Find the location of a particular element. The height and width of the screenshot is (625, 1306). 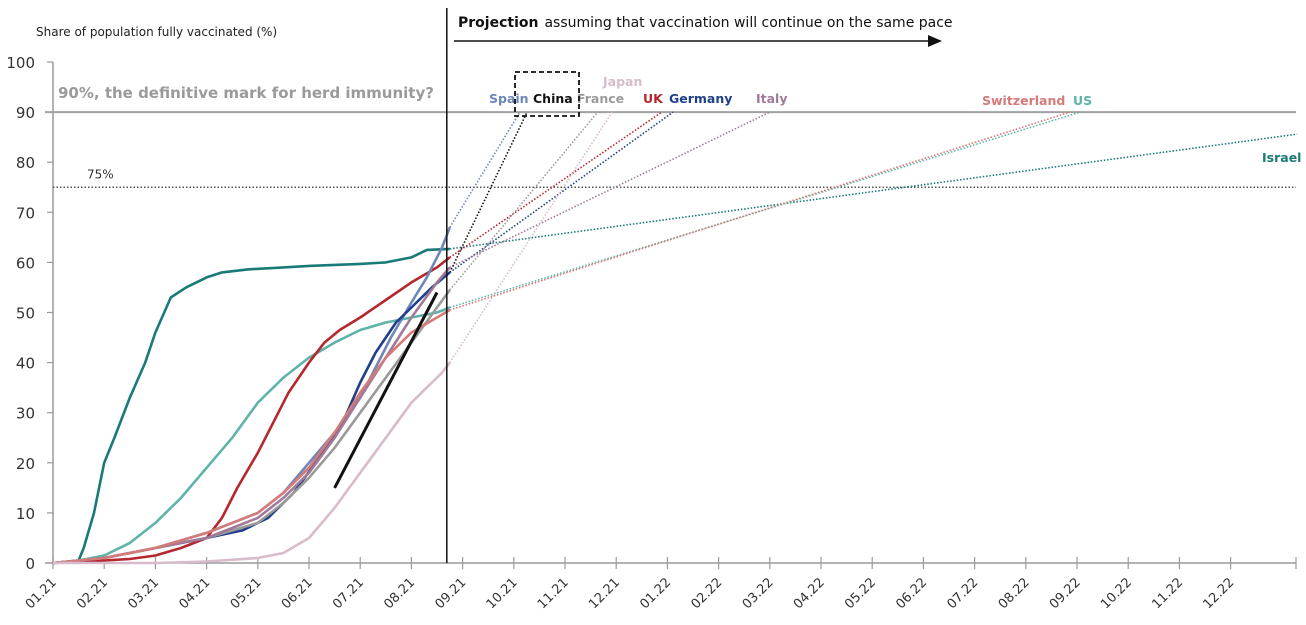

projection-line-japan is located at coordinates (531, 237).